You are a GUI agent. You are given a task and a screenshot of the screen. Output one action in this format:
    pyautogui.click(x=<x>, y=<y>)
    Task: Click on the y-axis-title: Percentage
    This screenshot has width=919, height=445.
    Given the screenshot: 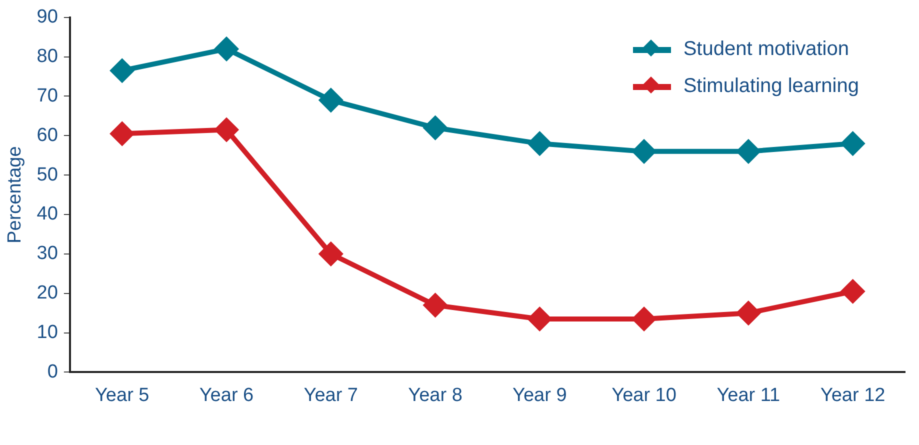 What is the action you would take?
    pyautogui.click(x=15, y=195)
    